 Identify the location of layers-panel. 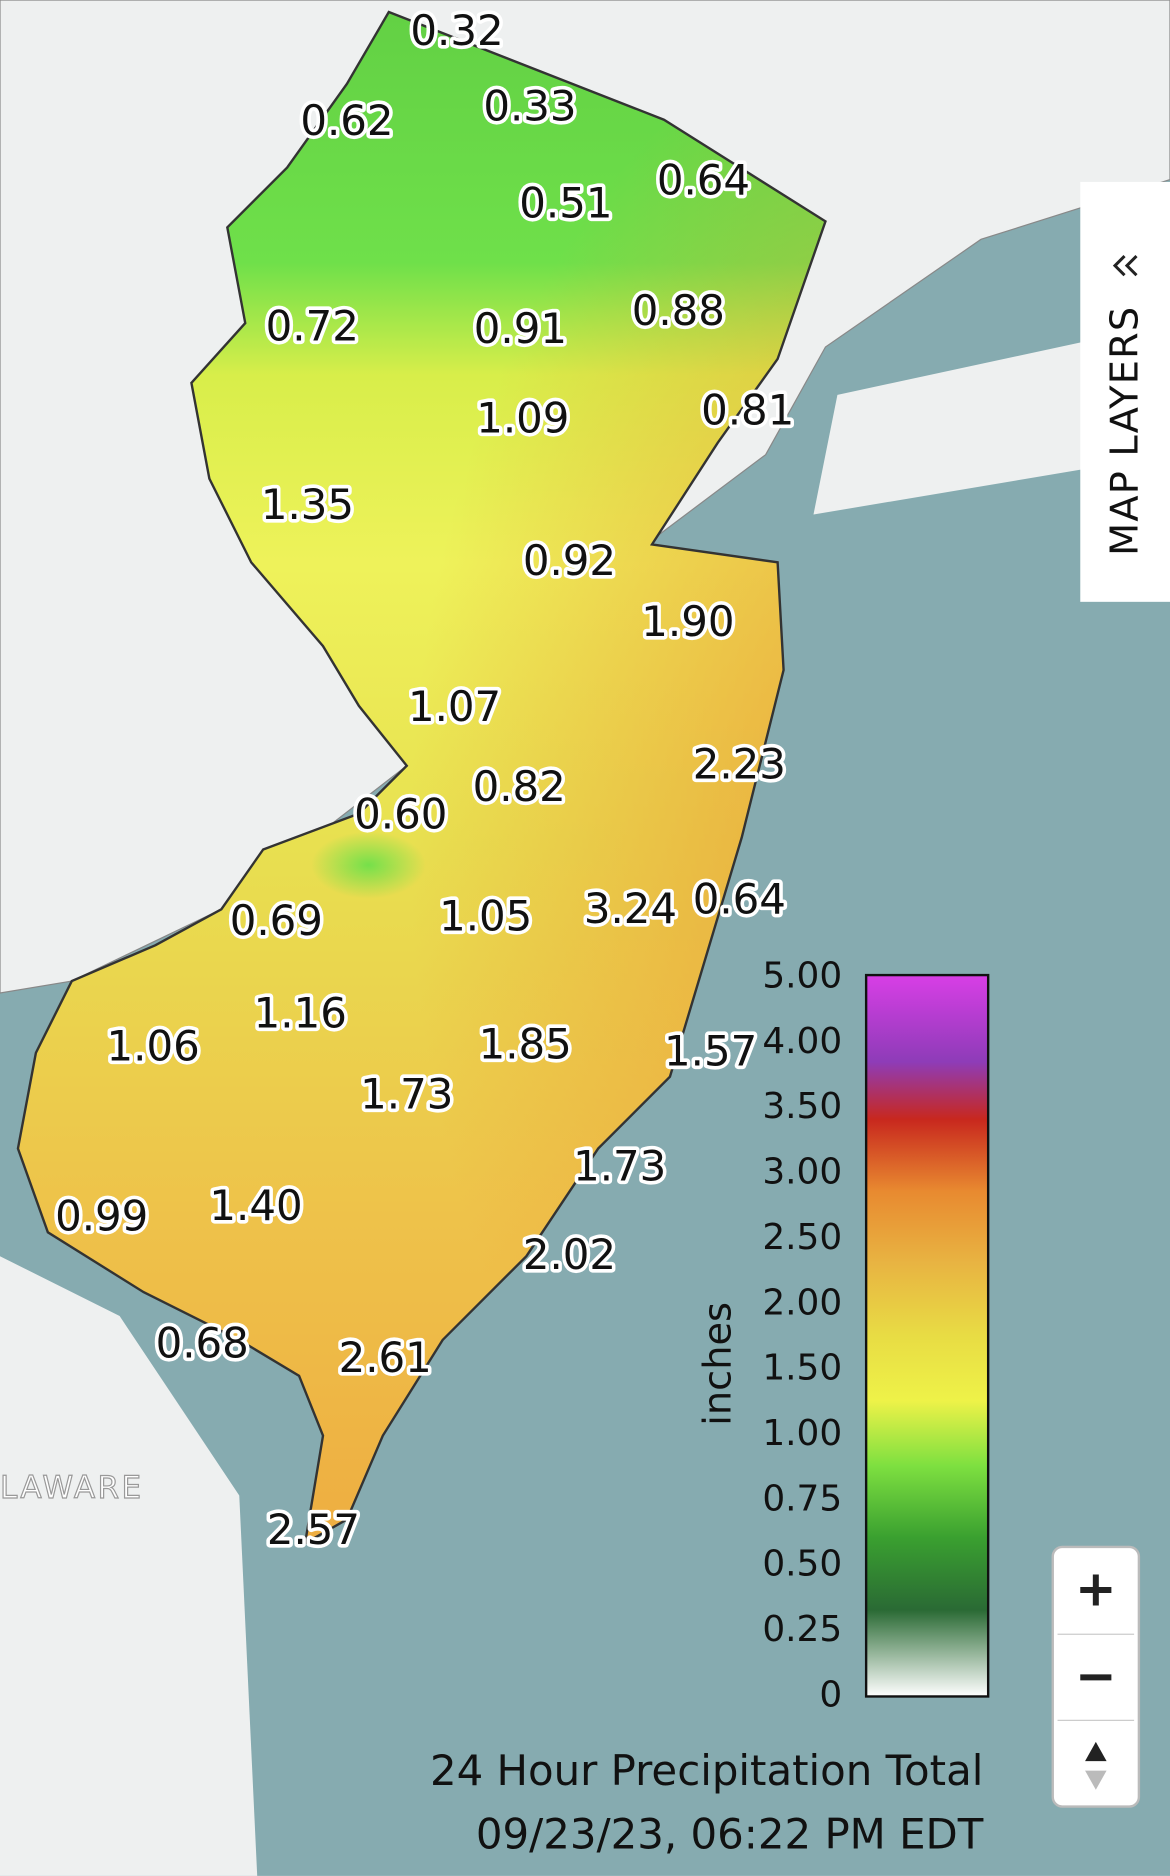
(1125, 391).